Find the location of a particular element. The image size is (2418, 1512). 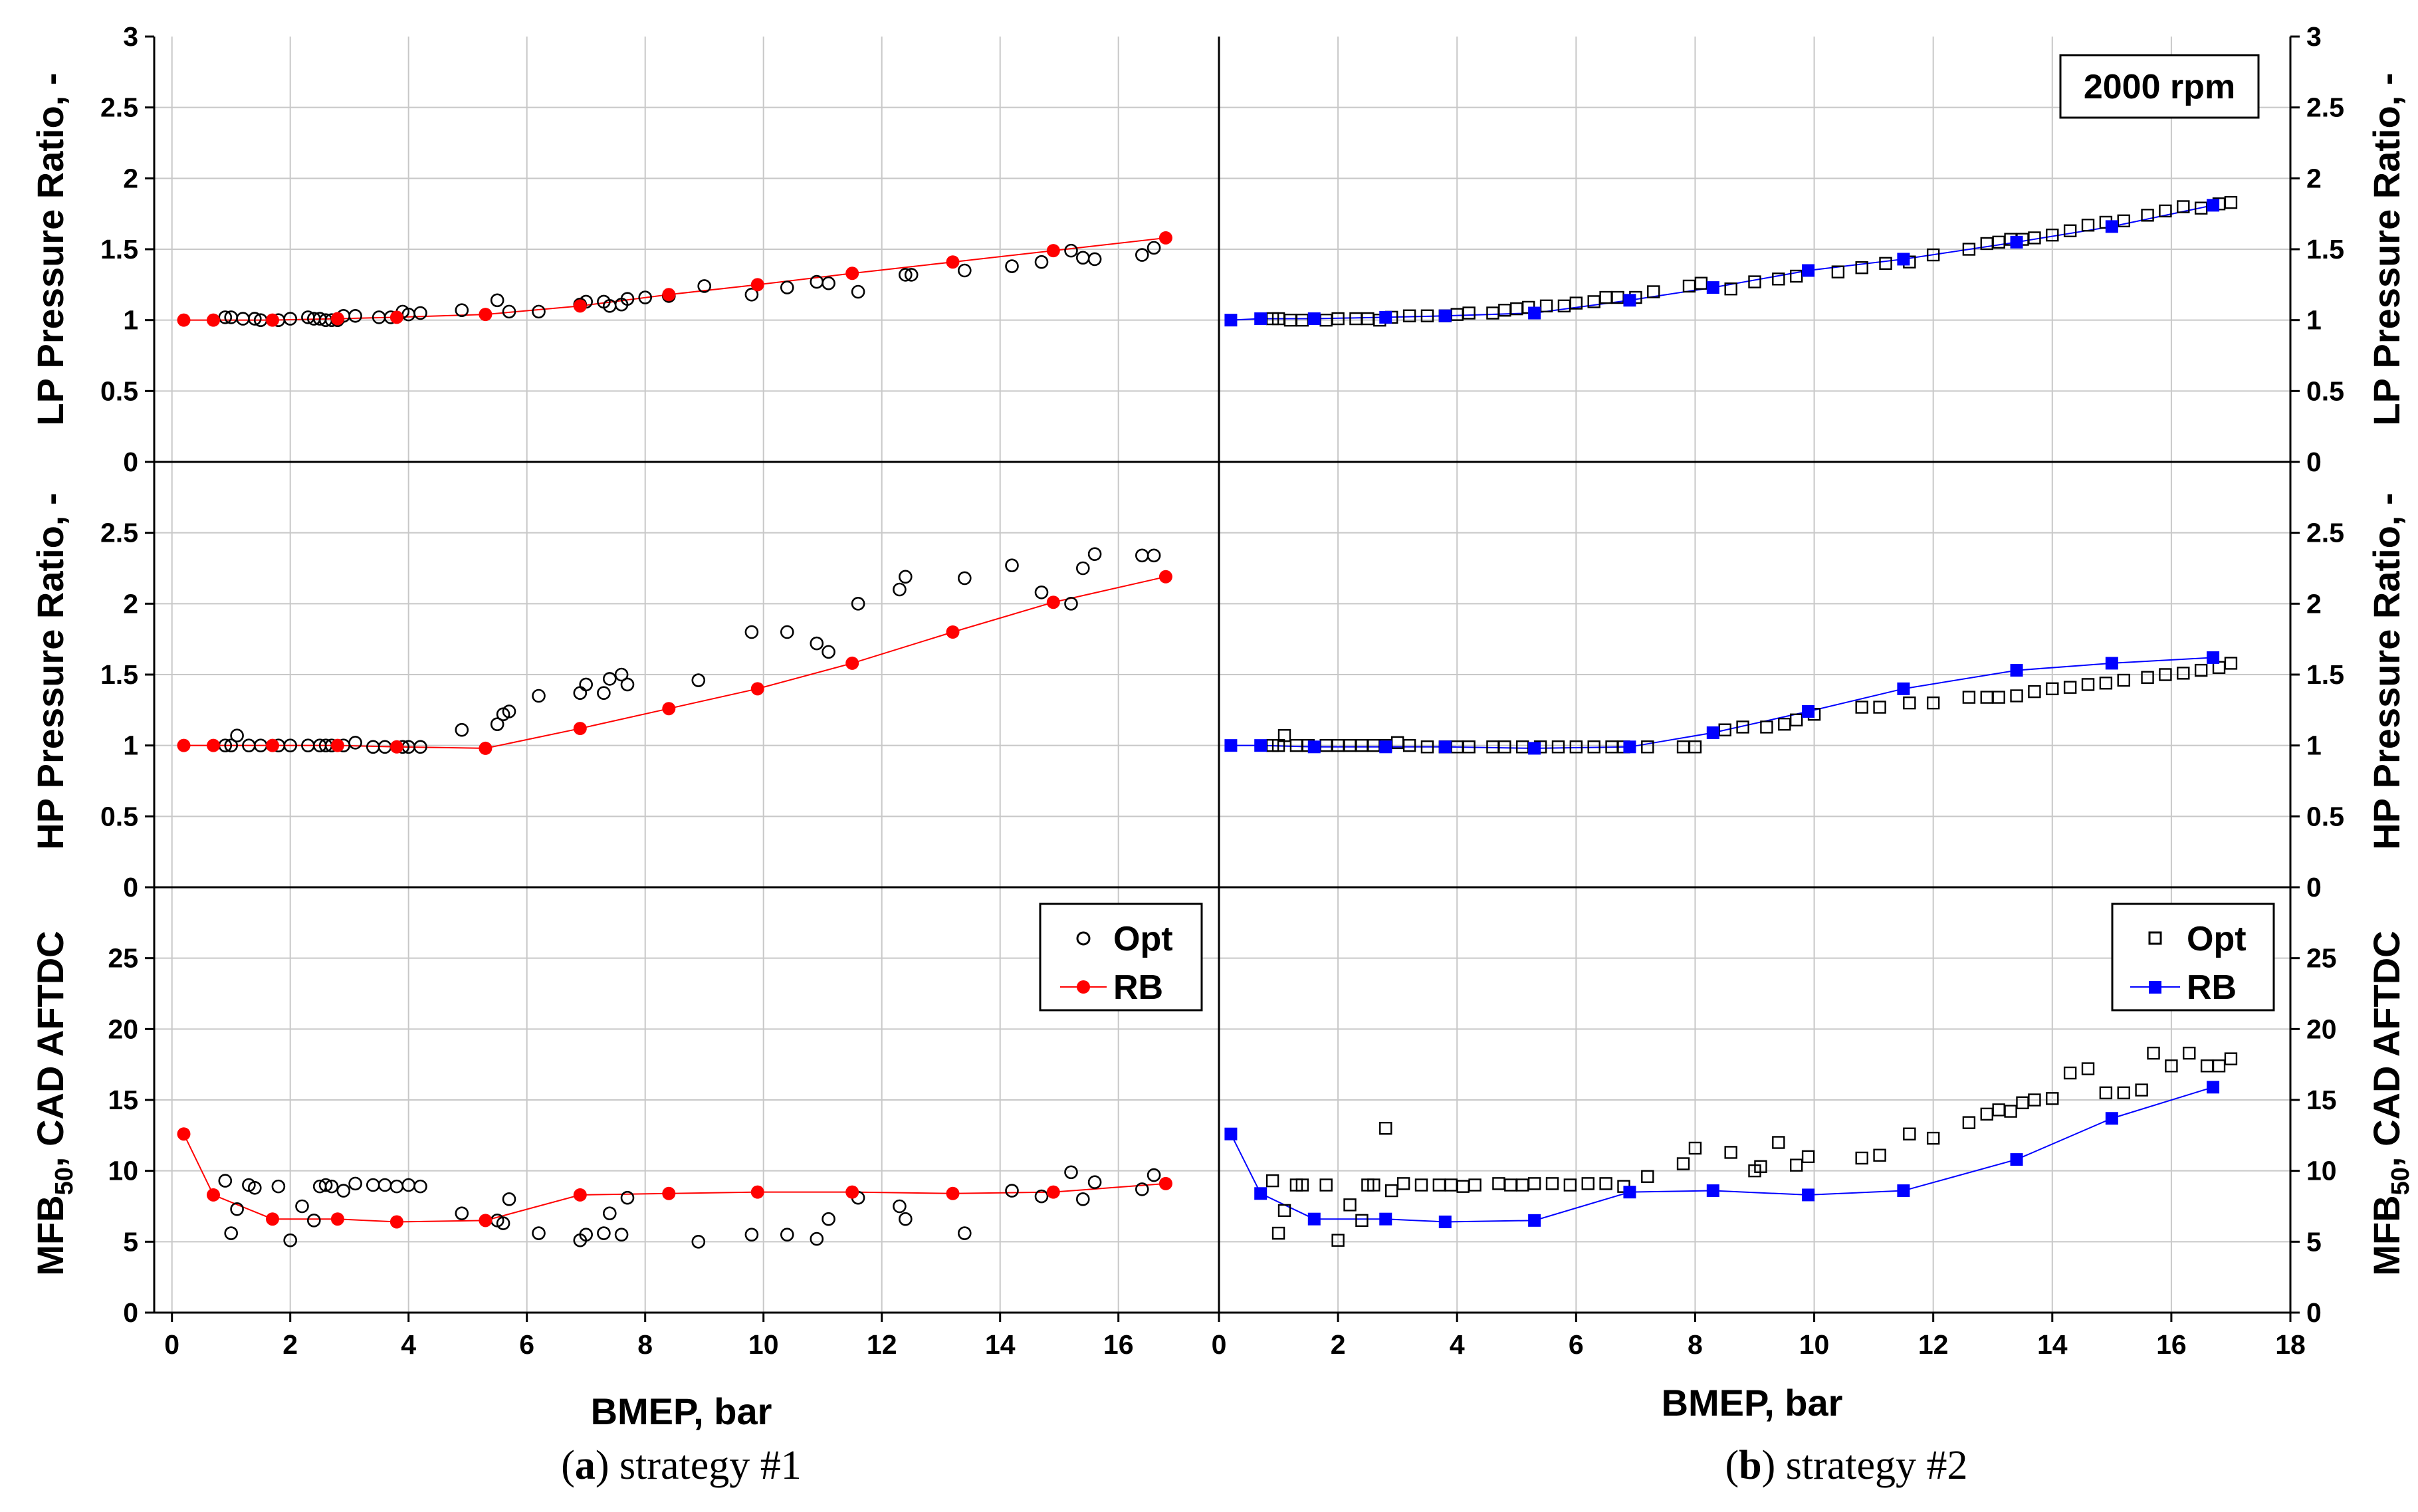

y-tick-label-right-lp-0: 0 is located at coordinates (2314, 462).